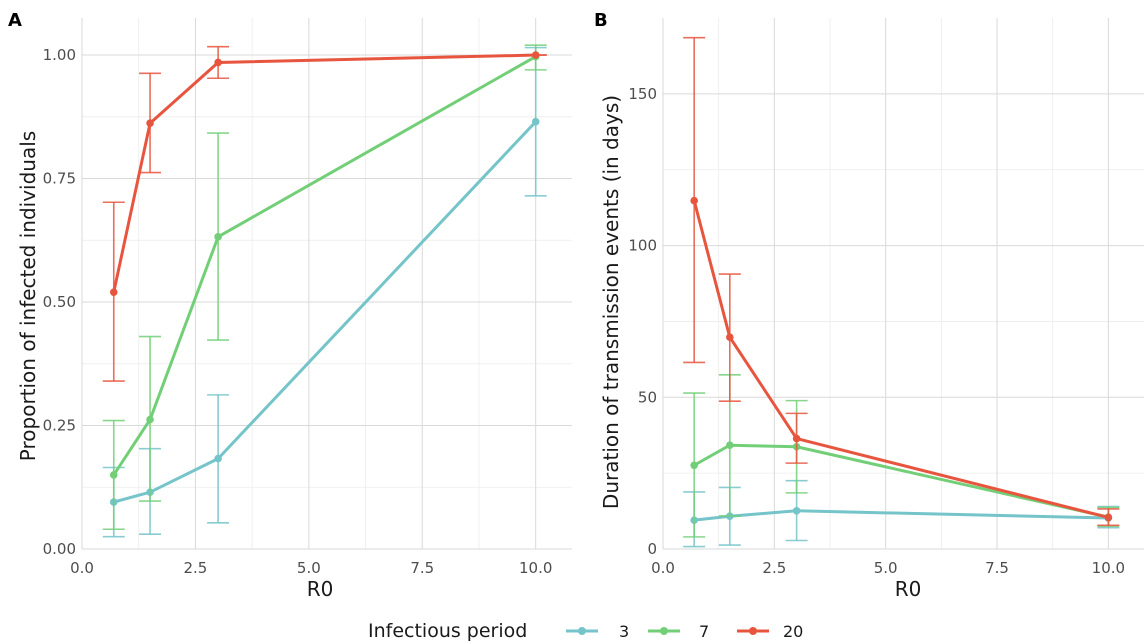  Describe the element at coordinates (793, 631) in the screenshot. I see `legend-label: 20` at that location.